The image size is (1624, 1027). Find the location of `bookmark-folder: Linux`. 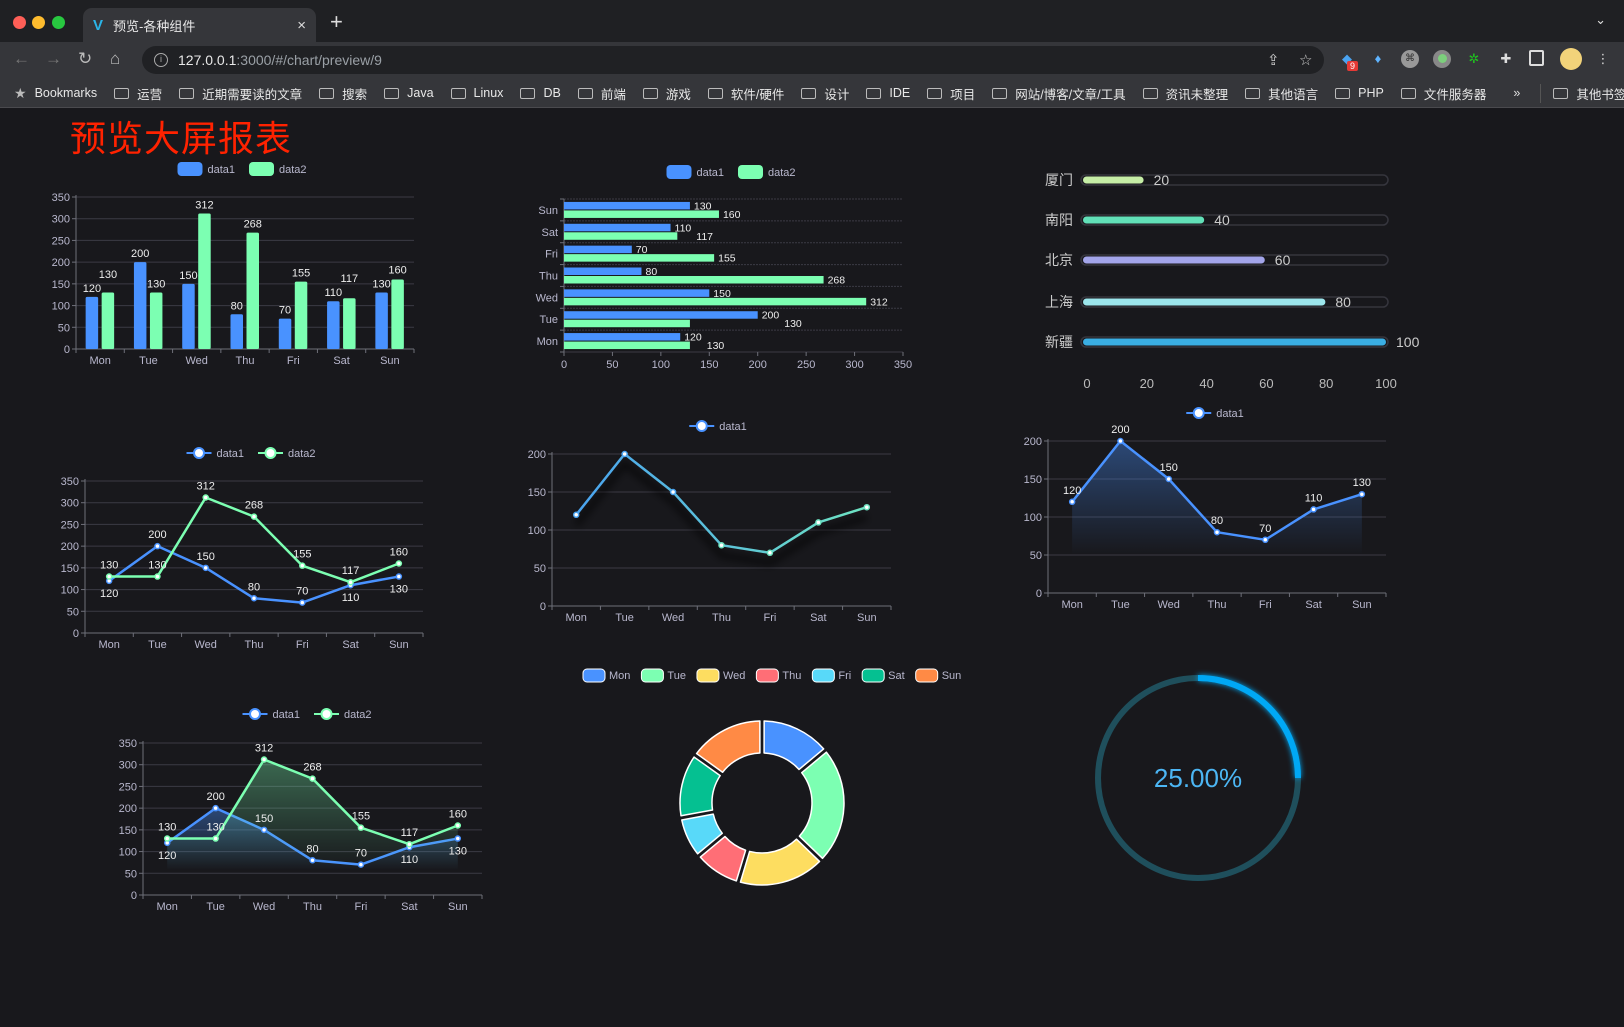

bookmark-folder: Linux is located at coordinates (476, 93).